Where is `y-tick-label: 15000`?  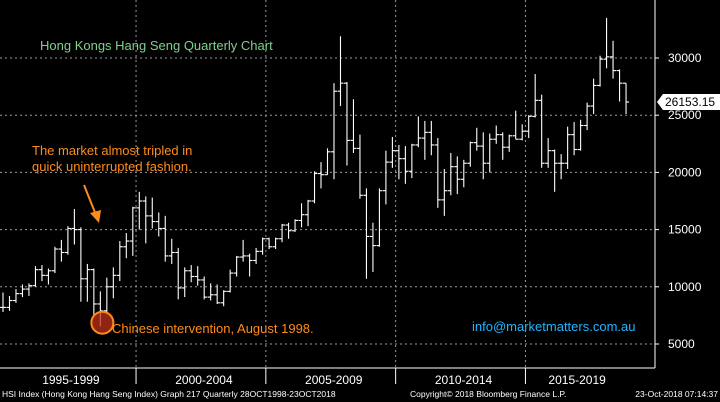
y-tick-label: 15000 is located at coordinates (685, 230).